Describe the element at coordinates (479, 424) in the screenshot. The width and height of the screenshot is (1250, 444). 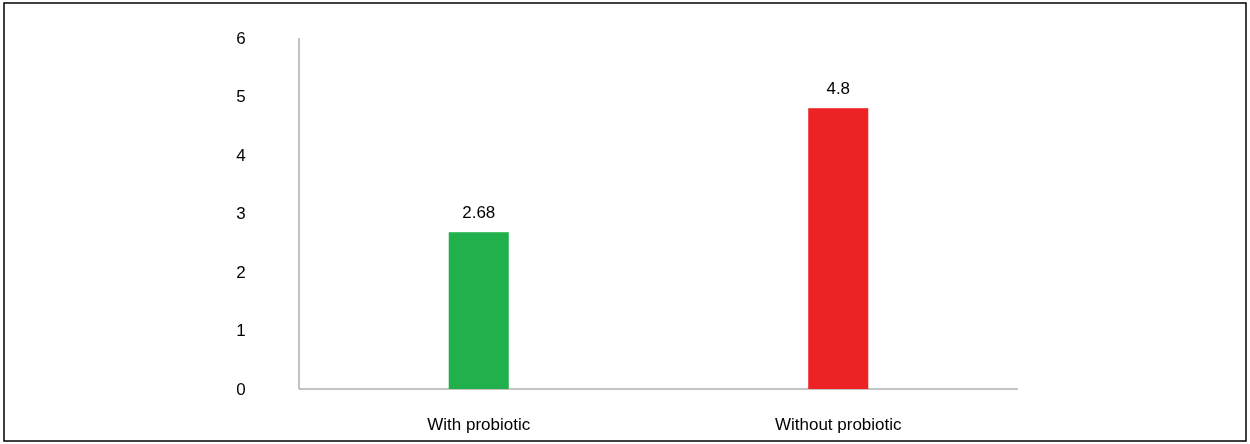
I see `x-tick-label: With probiotic` at that location.